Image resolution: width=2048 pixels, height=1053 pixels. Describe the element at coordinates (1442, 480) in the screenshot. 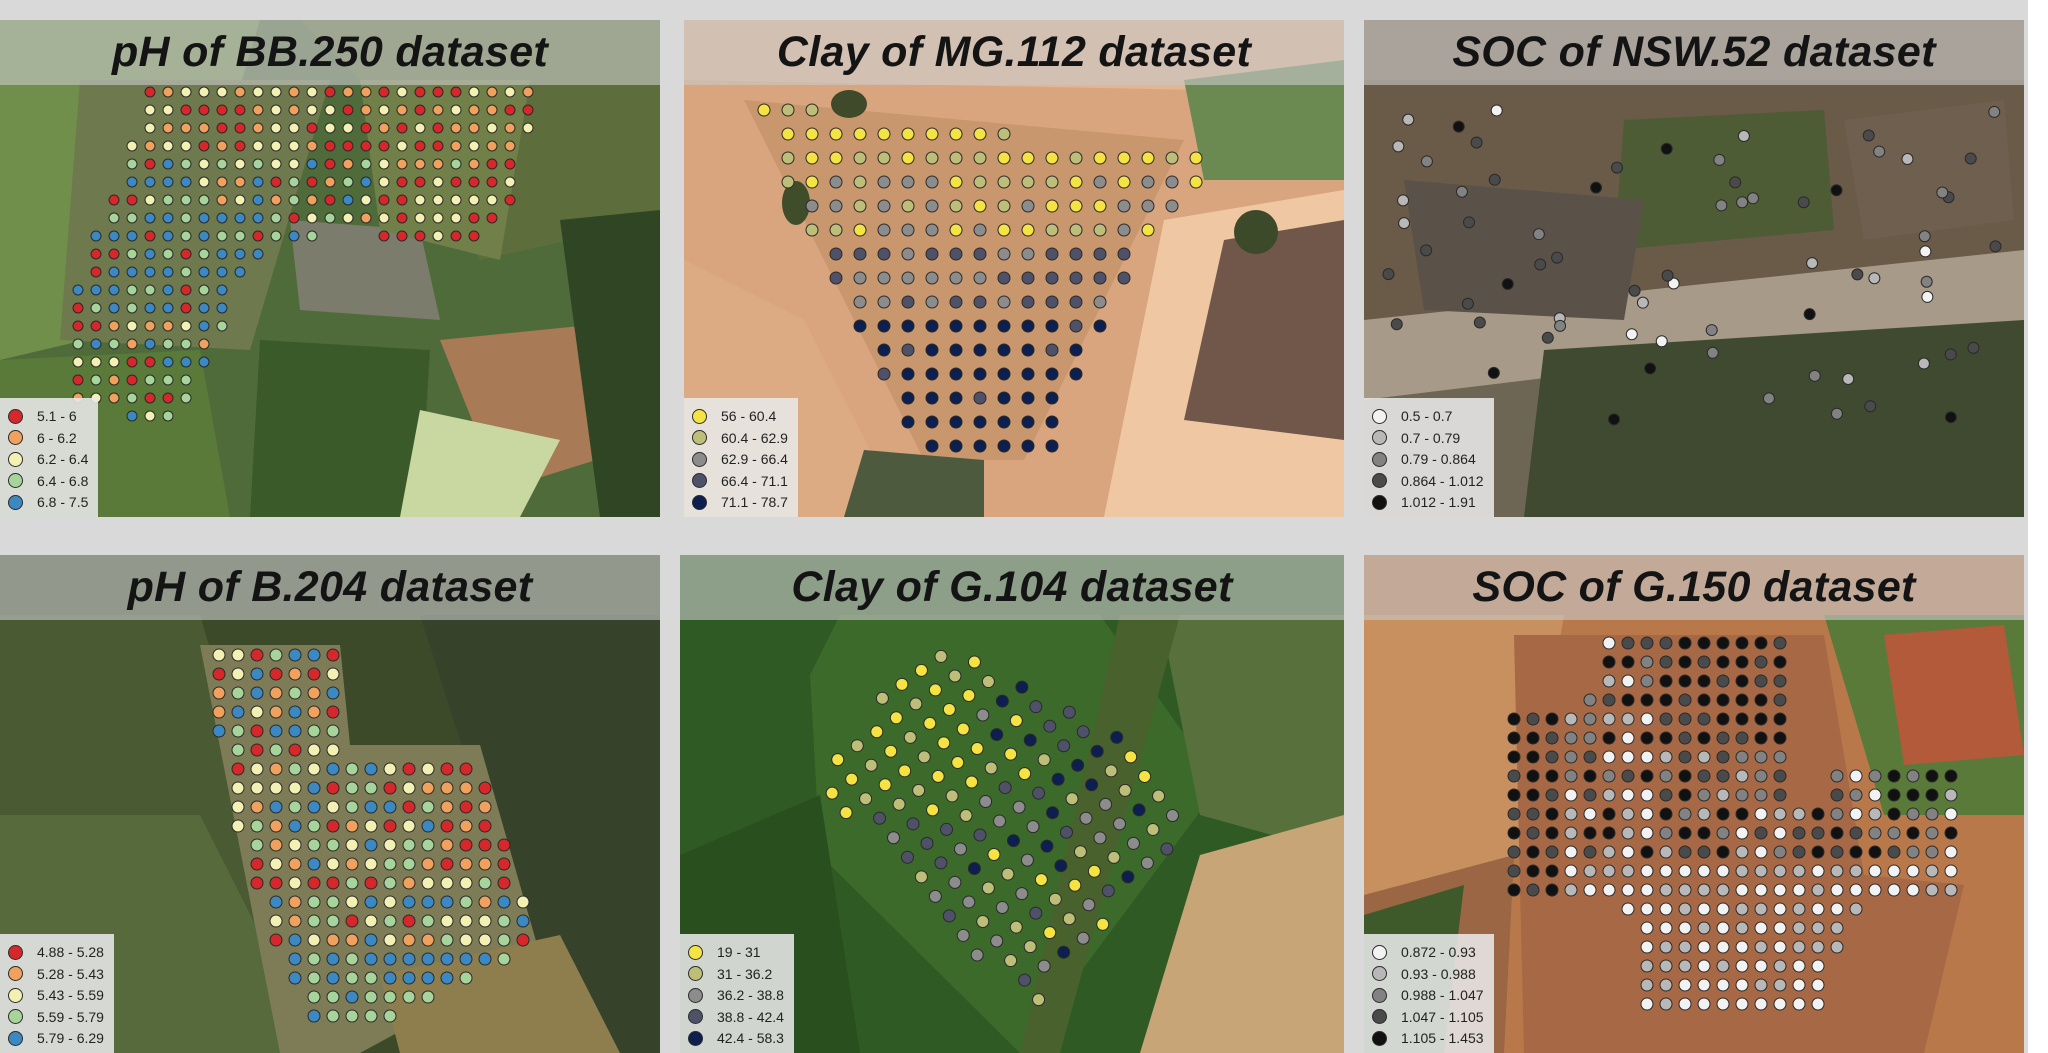

I see `legend-label: 0.864 - 1.012` at that location.